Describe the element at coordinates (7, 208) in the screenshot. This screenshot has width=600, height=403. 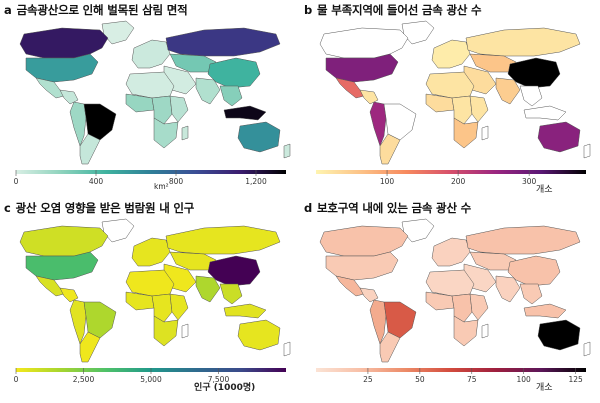
I see `panel-c-letter: c` at that location.